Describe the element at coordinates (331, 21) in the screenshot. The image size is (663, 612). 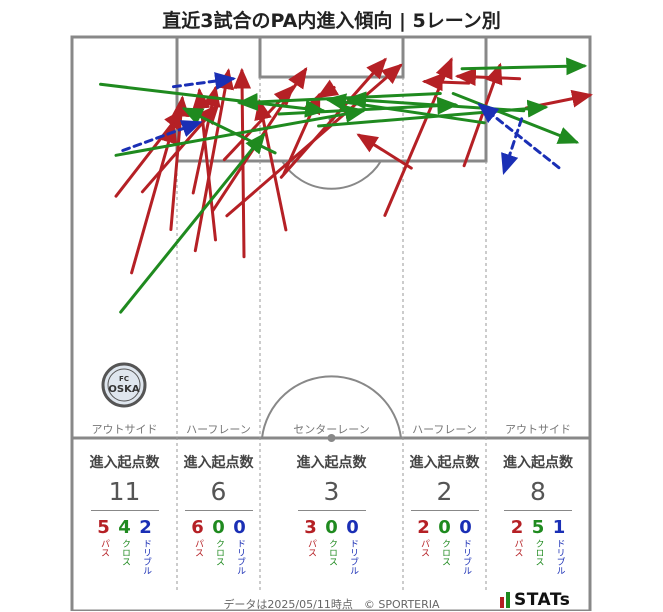
I see `chart-title: 直近3試合のPA内進入傾向 | 5レーン別` at that location.